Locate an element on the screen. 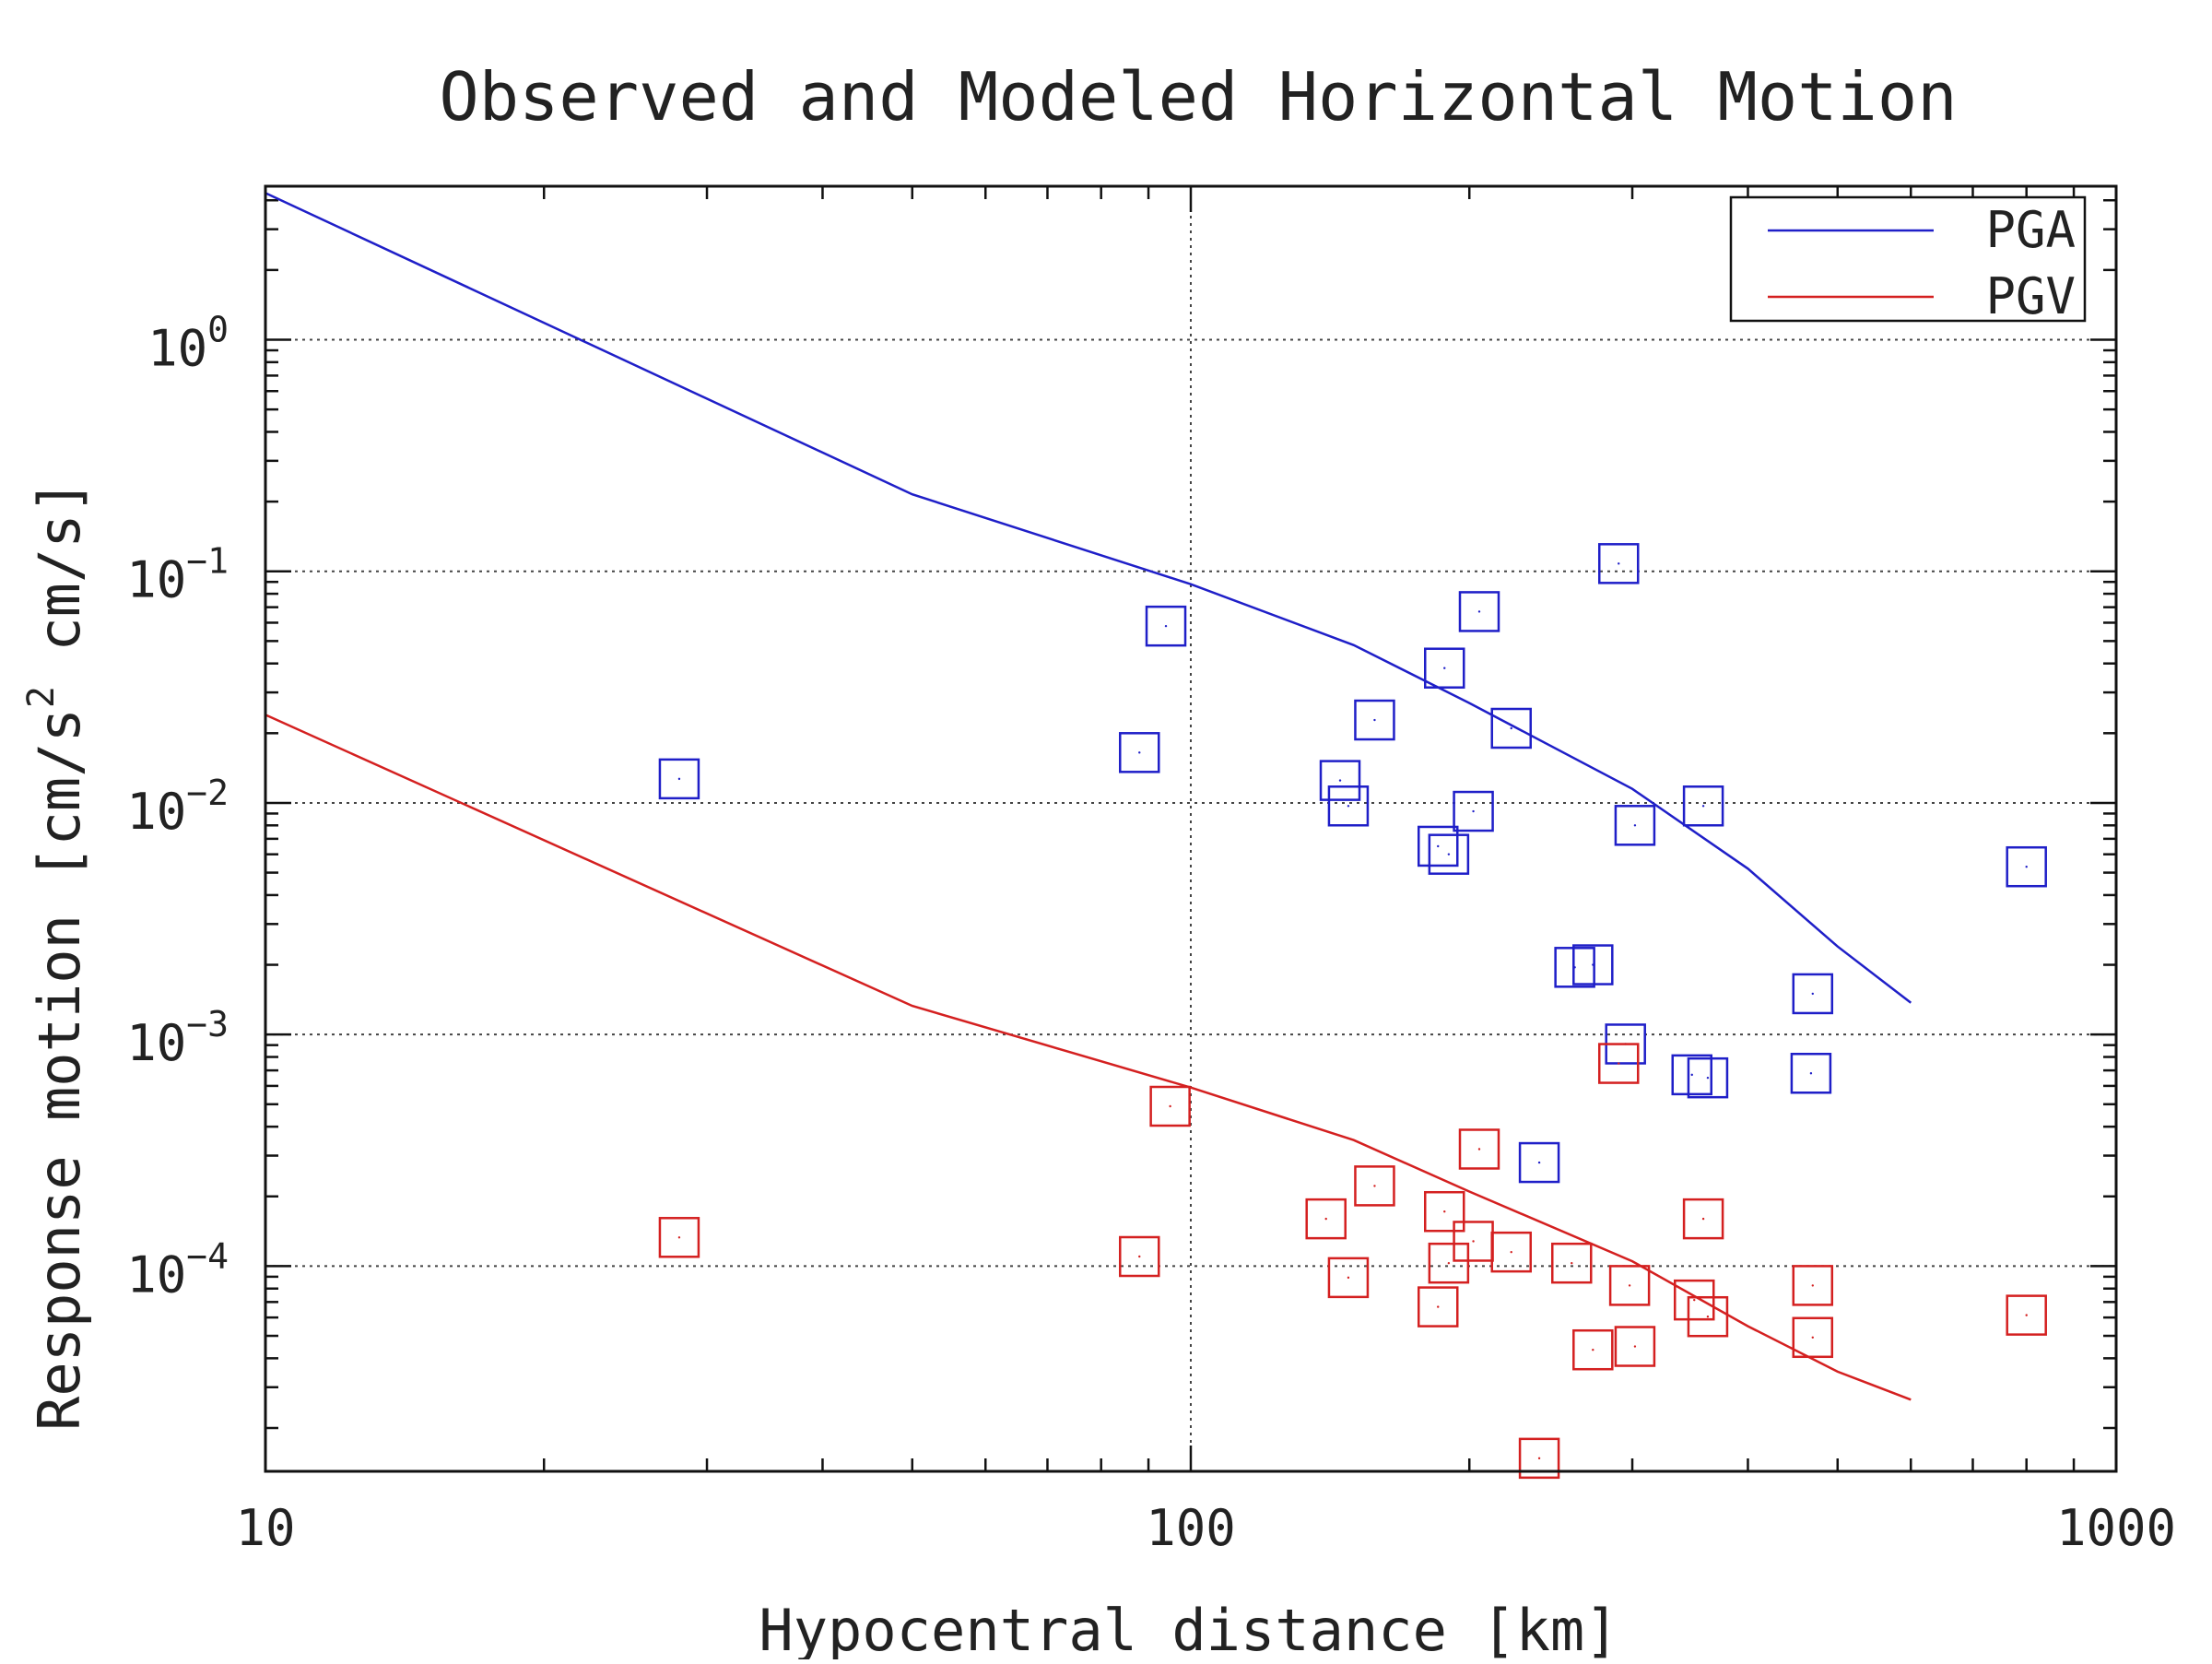  x-tick-label: 100 is located at coordinates (1191, 1528).